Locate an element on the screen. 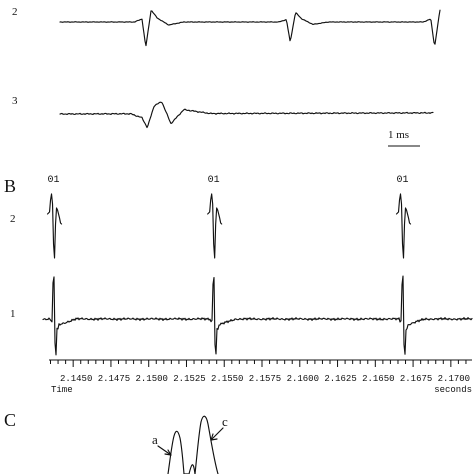 The image size is (474, 474). waveform-peak-a is located at coordinates (176, 452).